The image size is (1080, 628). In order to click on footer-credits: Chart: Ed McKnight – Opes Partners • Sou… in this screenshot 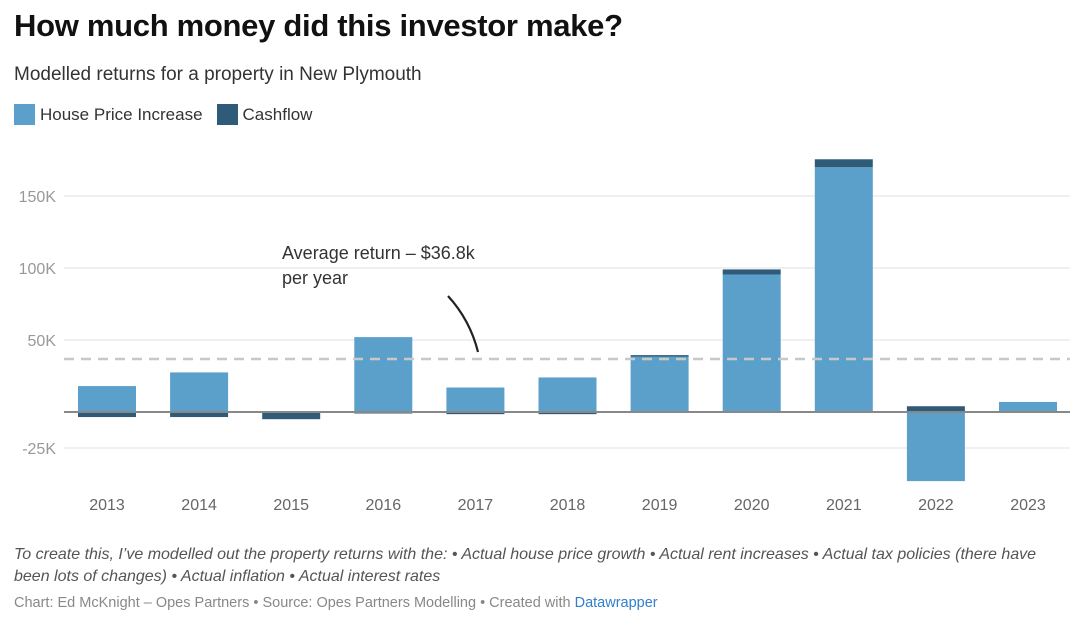, I will do `click(294, 603)`.